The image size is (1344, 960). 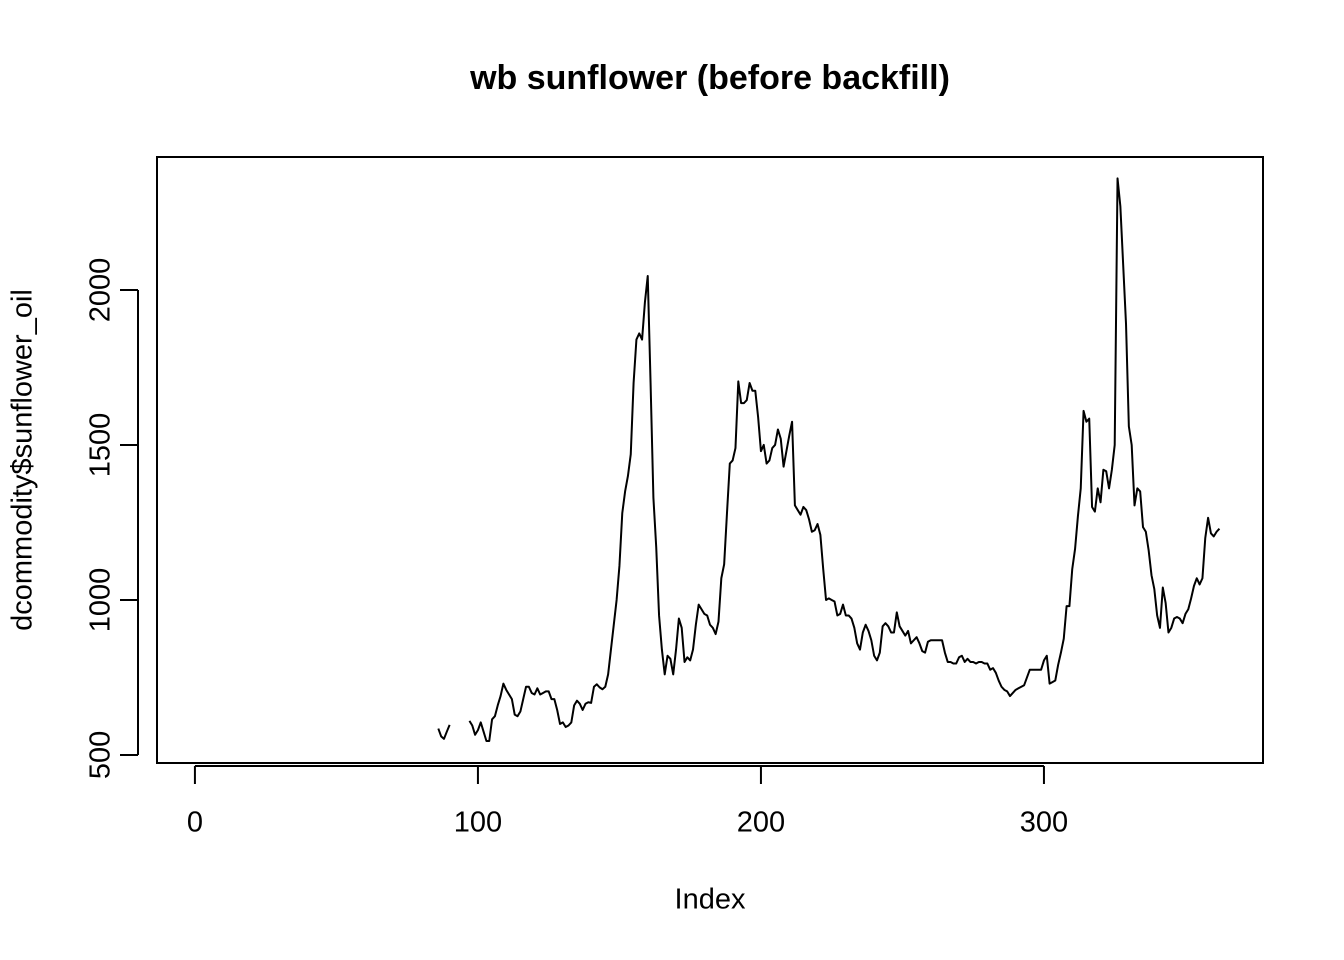 What do you see at coordinates (101, 600) in the screenshot?
I see `y-tick-label: 1000` at bounding box center [101, 600].